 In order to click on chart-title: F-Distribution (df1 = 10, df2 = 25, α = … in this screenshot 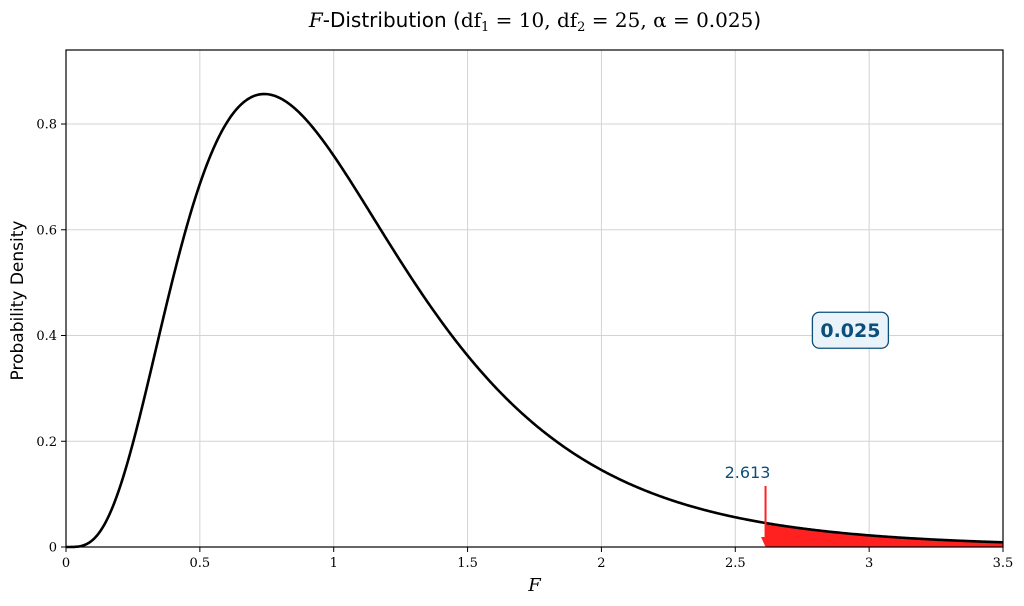, I will do `click(534, 21)`.